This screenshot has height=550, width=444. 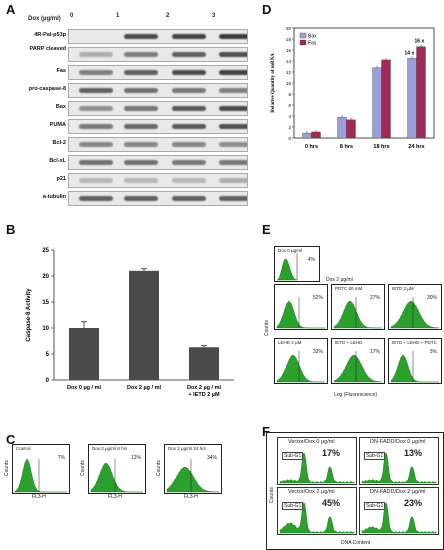 What do you see at coordinates (211, 458) in the screenshot?
I see `histogram-percent: 34%` at bounding box center [211, 458].